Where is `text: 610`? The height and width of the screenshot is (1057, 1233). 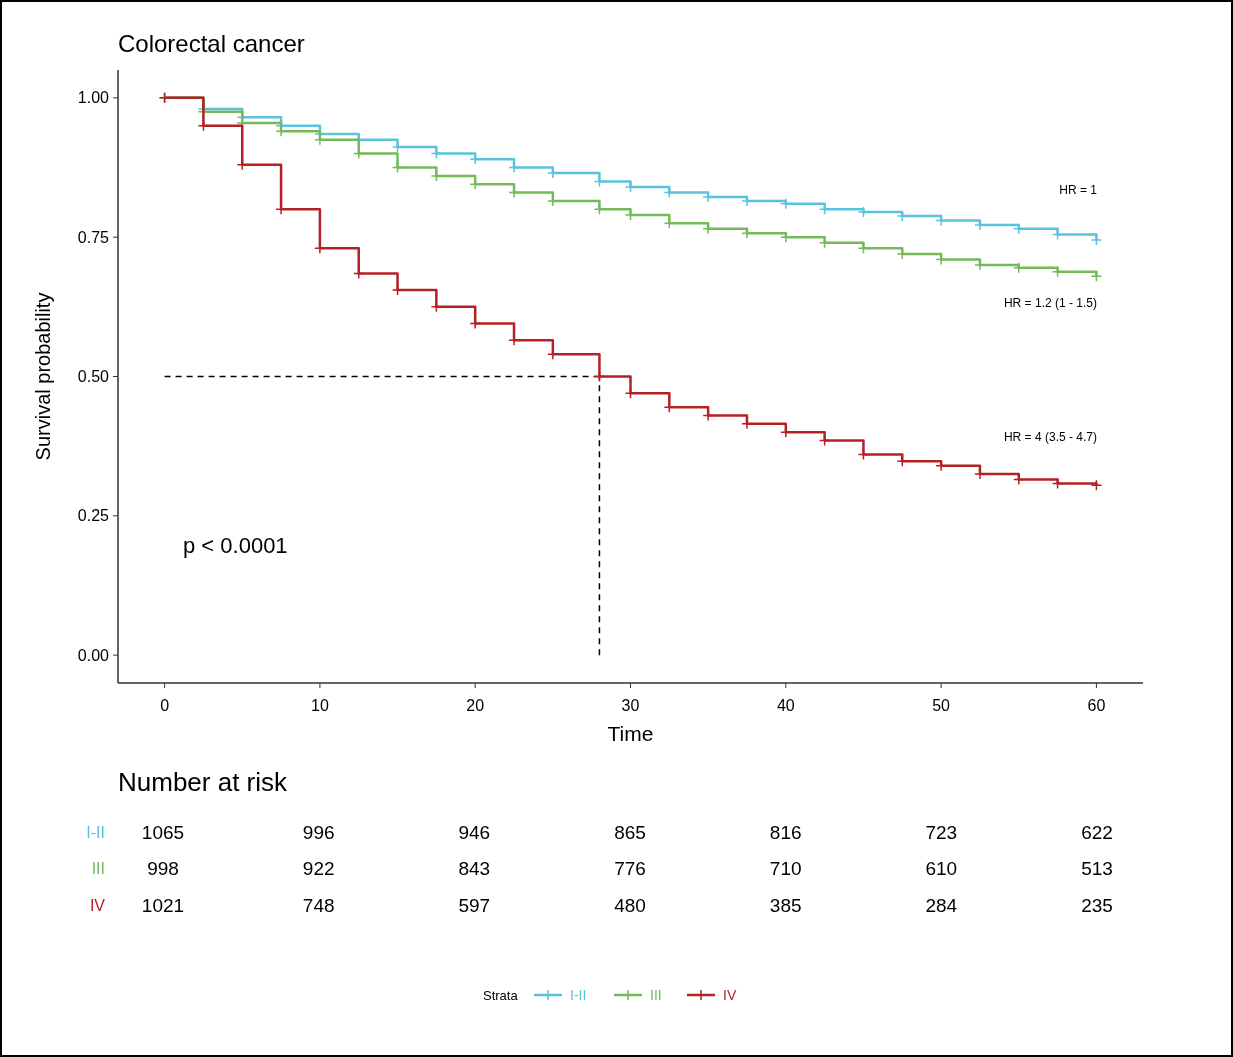 text: 610 is located at coordinates (941, 868).